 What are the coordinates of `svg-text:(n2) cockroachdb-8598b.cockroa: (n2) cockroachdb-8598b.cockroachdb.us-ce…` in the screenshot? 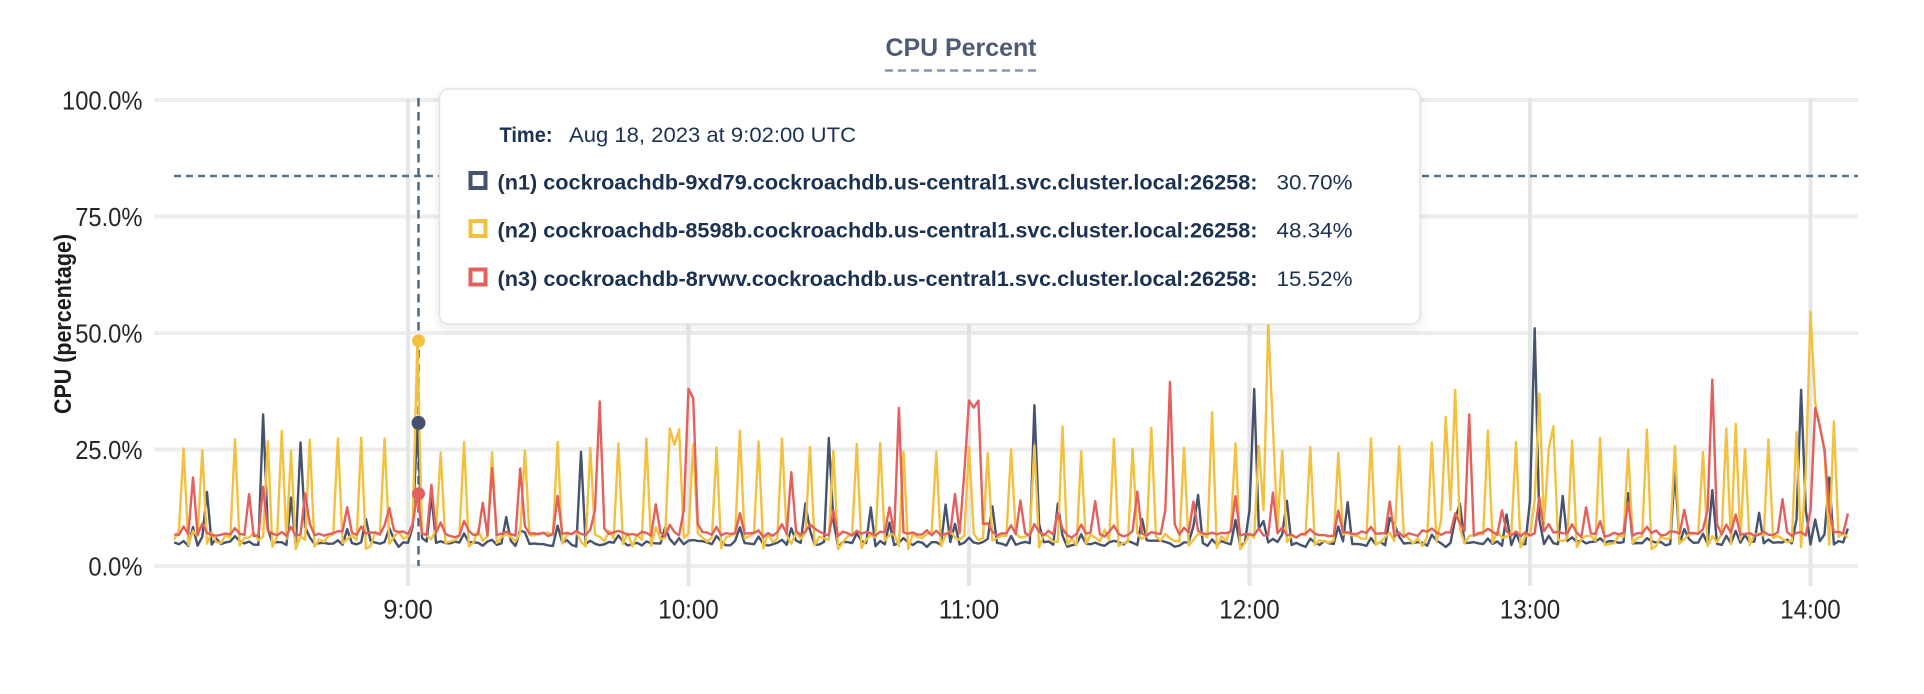 It's located at (878, 231).